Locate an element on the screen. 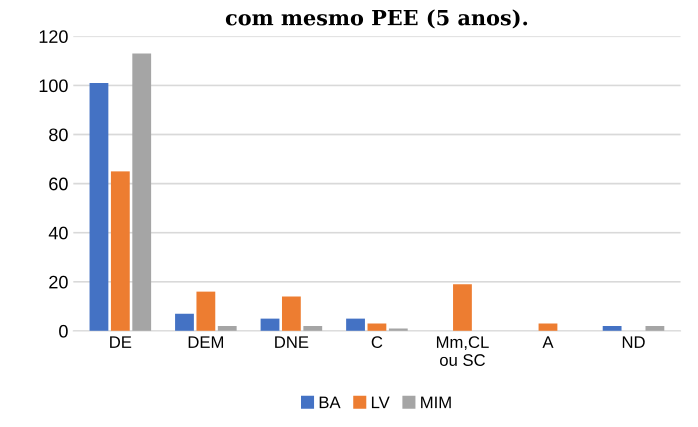 This screenshot has height=427, width=698. y-tick-label: 40 is located at coordinates (58, 233).